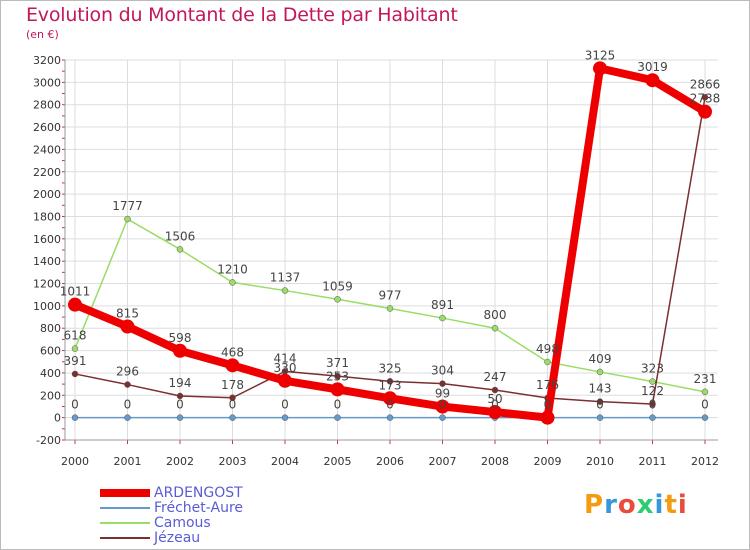 The height and width of the screenshot is (550, 750). What do you see at coordinates (180, 461) in the screenshot?
I see `x-tick-label: 2002` at bounding box center [180, 461].